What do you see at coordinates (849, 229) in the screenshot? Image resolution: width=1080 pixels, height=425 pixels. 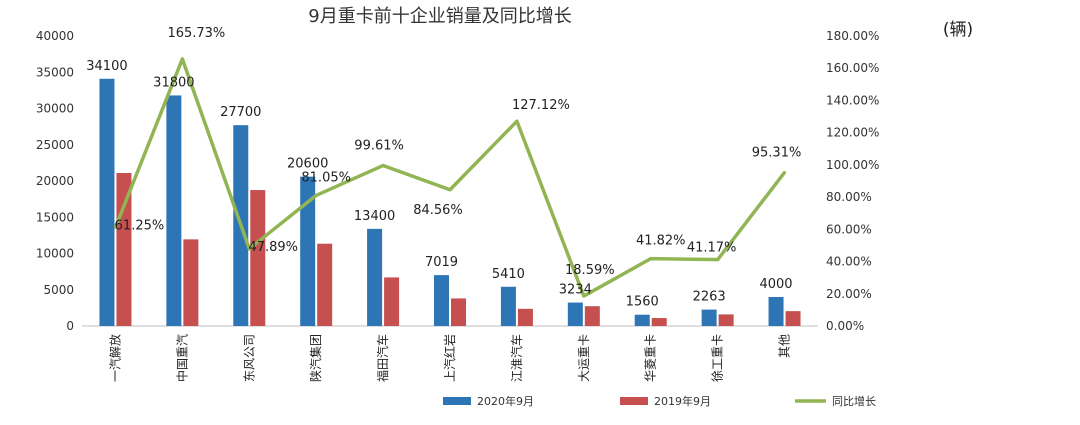 I see `y-right-tick-label: 60.00%` at bounding box center [849, 229].